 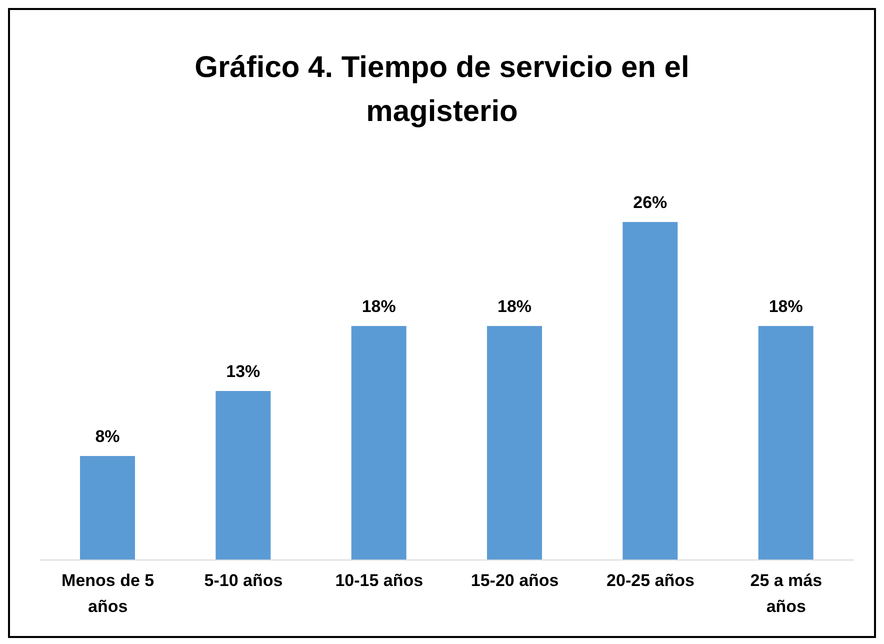 I want to click on x-tick-label: 5-10 años, so click(x=243, y=580).